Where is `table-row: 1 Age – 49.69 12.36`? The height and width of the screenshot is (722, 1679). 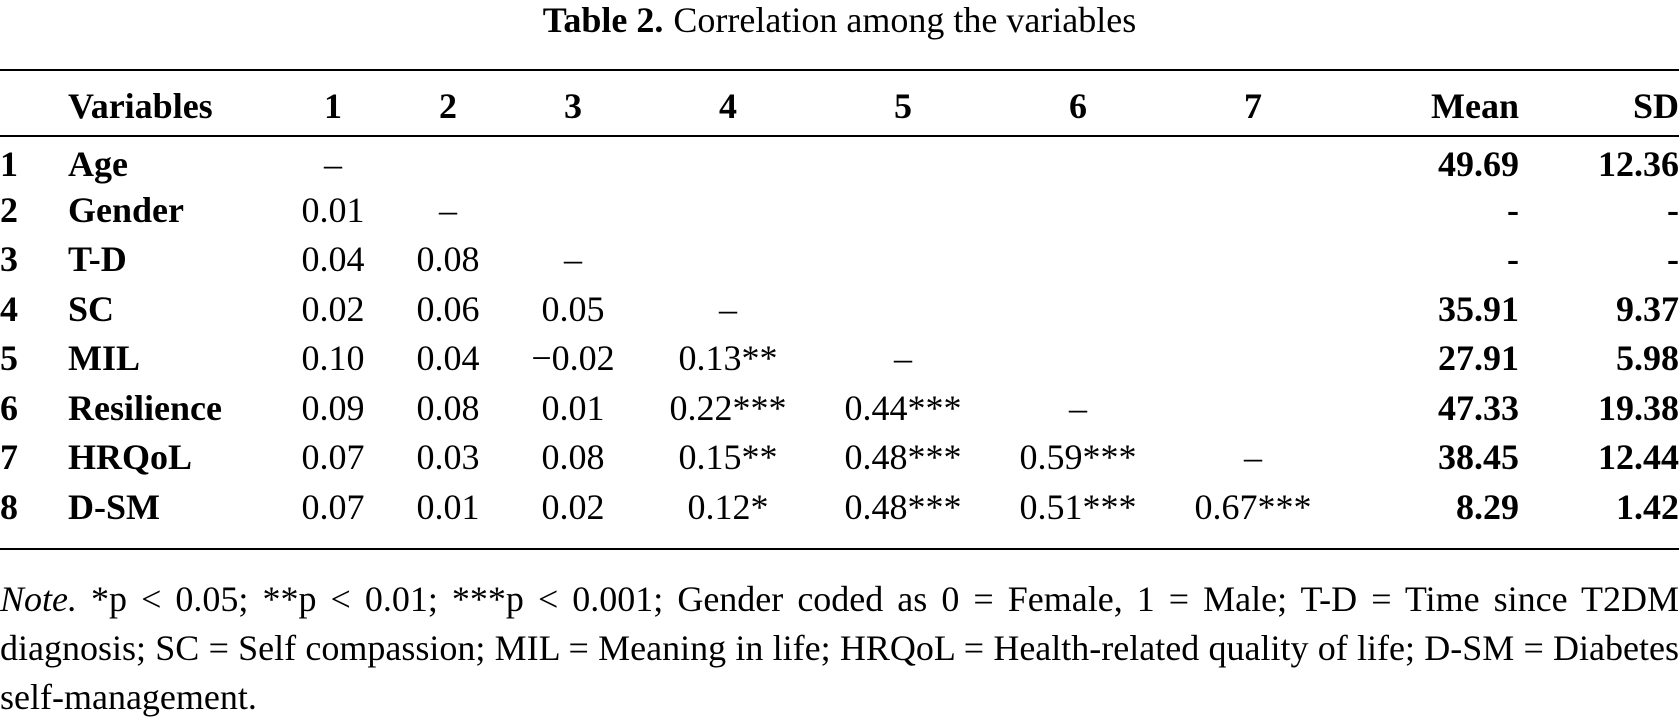
table-row: 1 Age – 49.69 12.36 is located at coordinates (839, 160).